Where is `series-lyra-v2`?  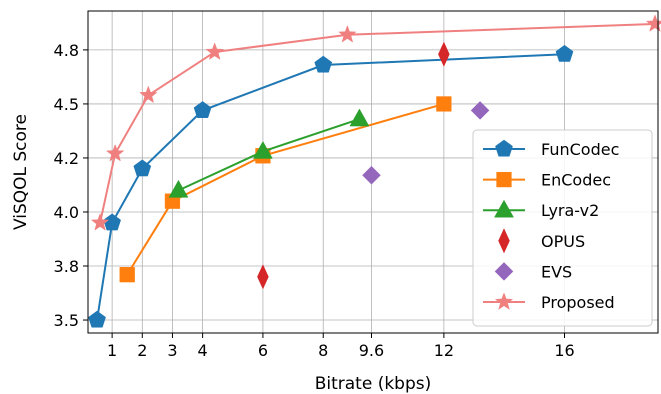 series-lyra-v2 is located at coordinates (269, 153).